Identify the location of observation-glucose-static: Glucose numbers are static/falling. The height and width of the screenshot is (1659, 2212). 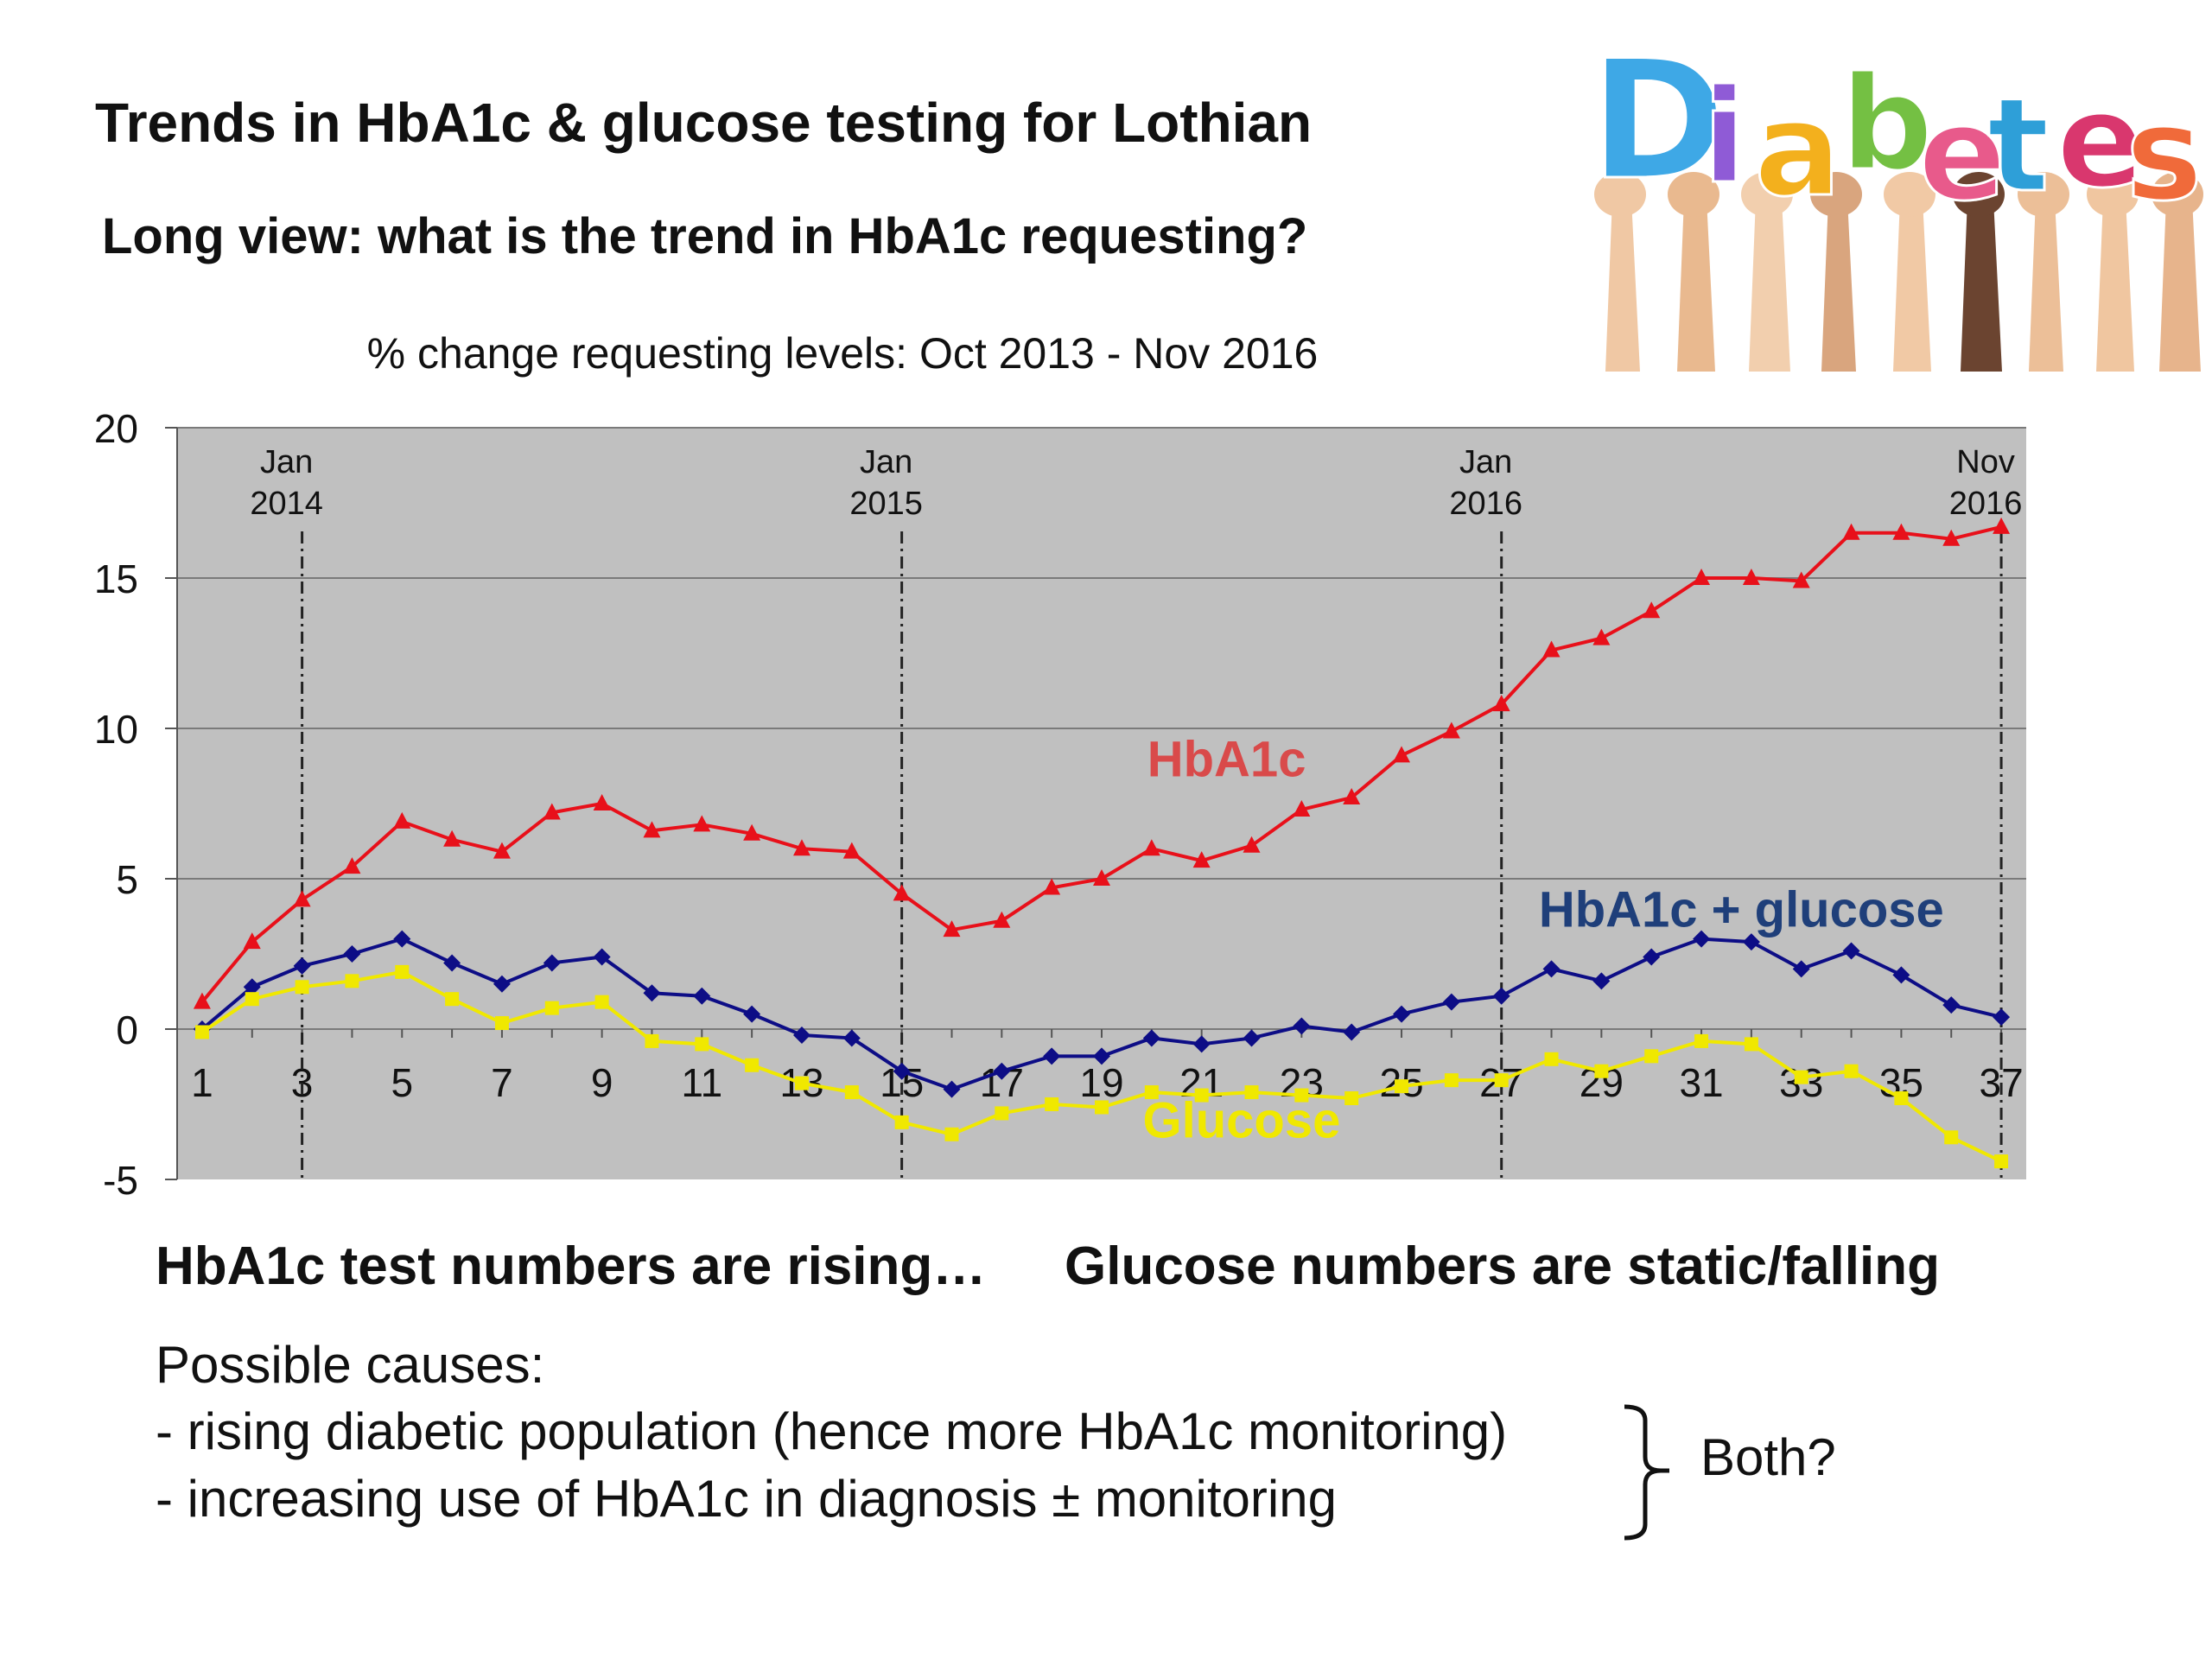
(1502, 1266).